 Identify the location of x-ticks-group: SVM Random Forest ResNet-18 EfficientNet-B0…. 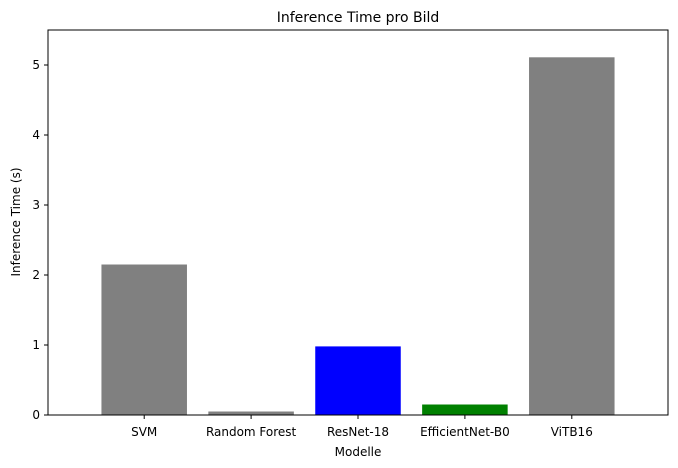
(362, 427).